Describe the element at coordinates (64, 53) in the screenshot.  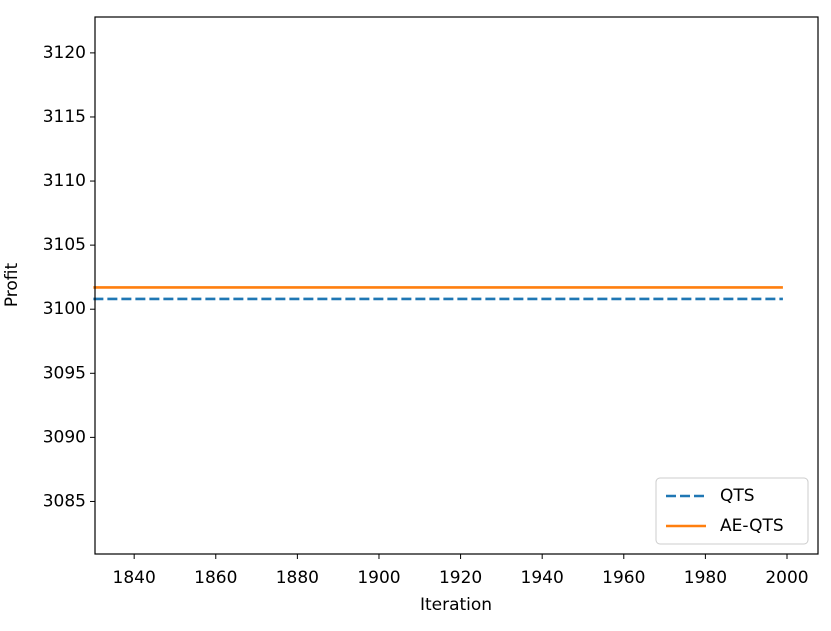
I see `y-tick-label: 3120` at that location.